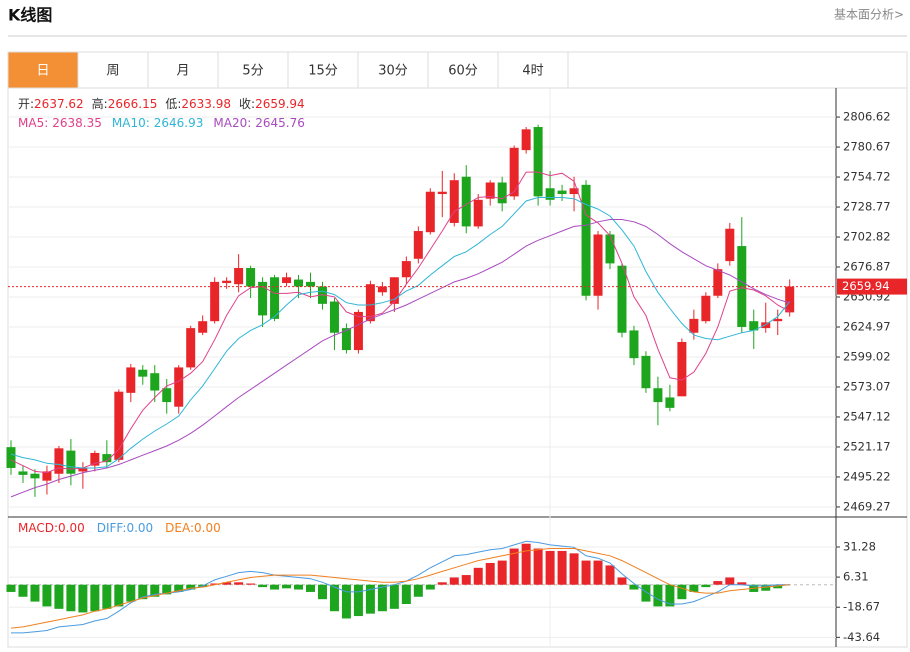 The width and height of the screenshot is (910, 652). I want to click on ohlc-label: 高:, so click(100, 103).